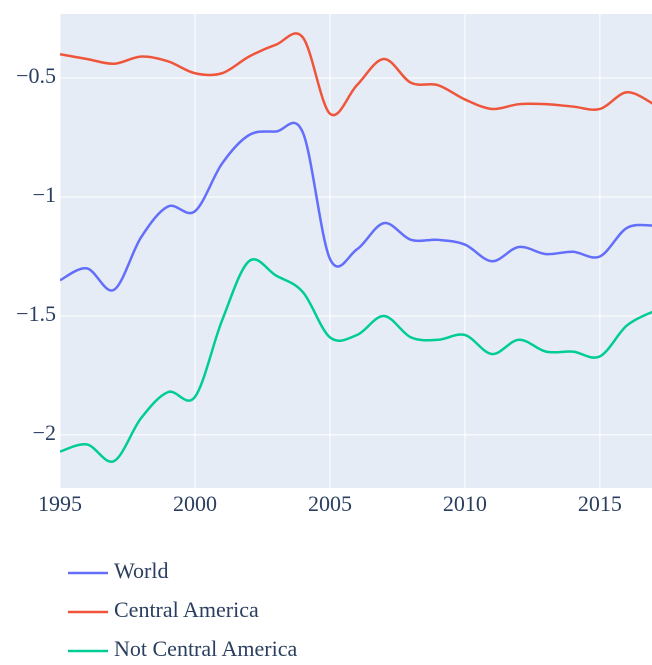 The image size is (652, 665). What do you see at coordinates (356, 74) in the screenshot?
I see `line` at bounding box center [356, 74].